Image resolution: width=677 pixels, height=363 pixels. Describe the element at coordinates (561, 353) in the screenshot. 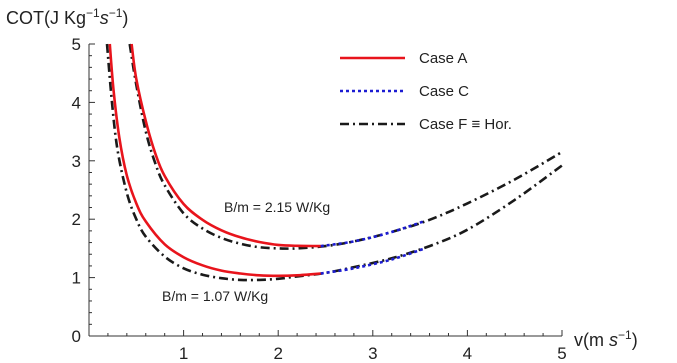

I see `x-tick-label: 5` at that location.